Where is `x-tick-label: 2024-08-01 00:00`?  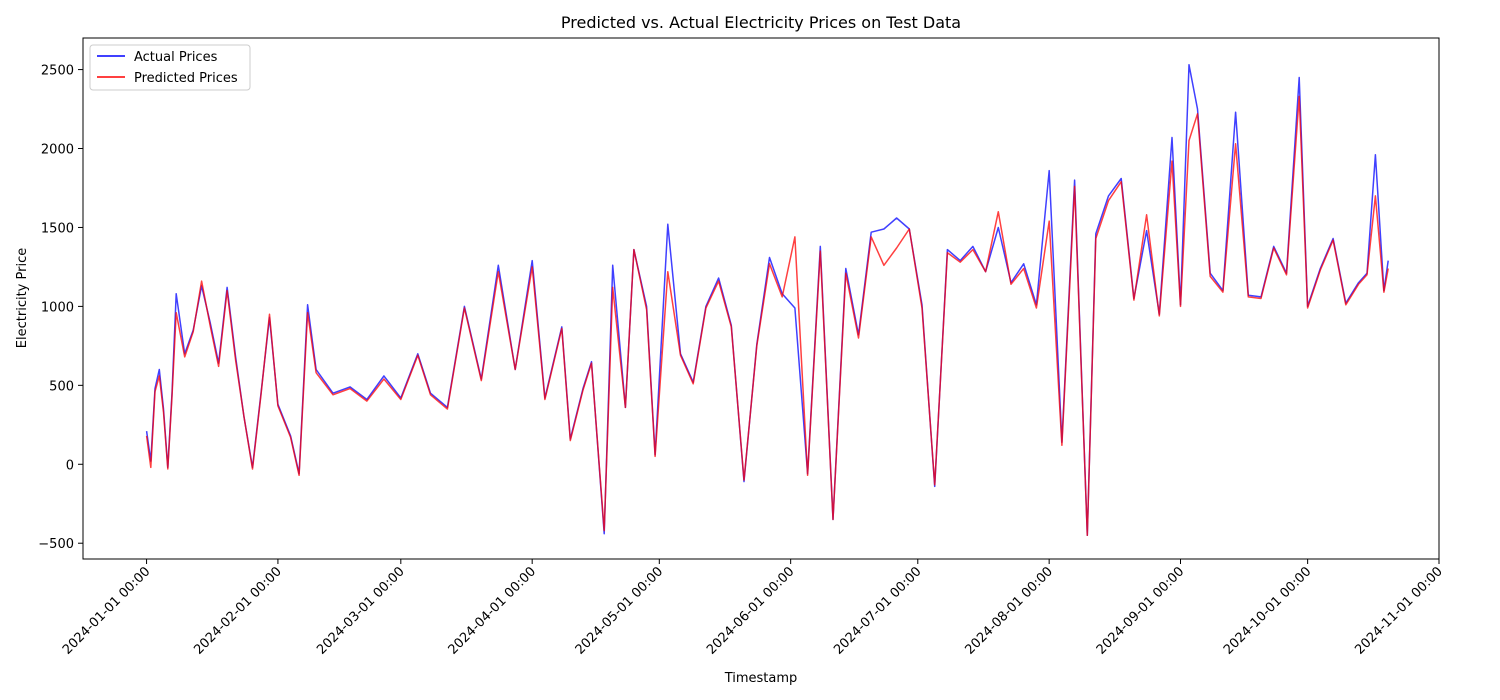
x-tick-label: 2024-08-01 00:00 is located at coordinates (1009, 610).